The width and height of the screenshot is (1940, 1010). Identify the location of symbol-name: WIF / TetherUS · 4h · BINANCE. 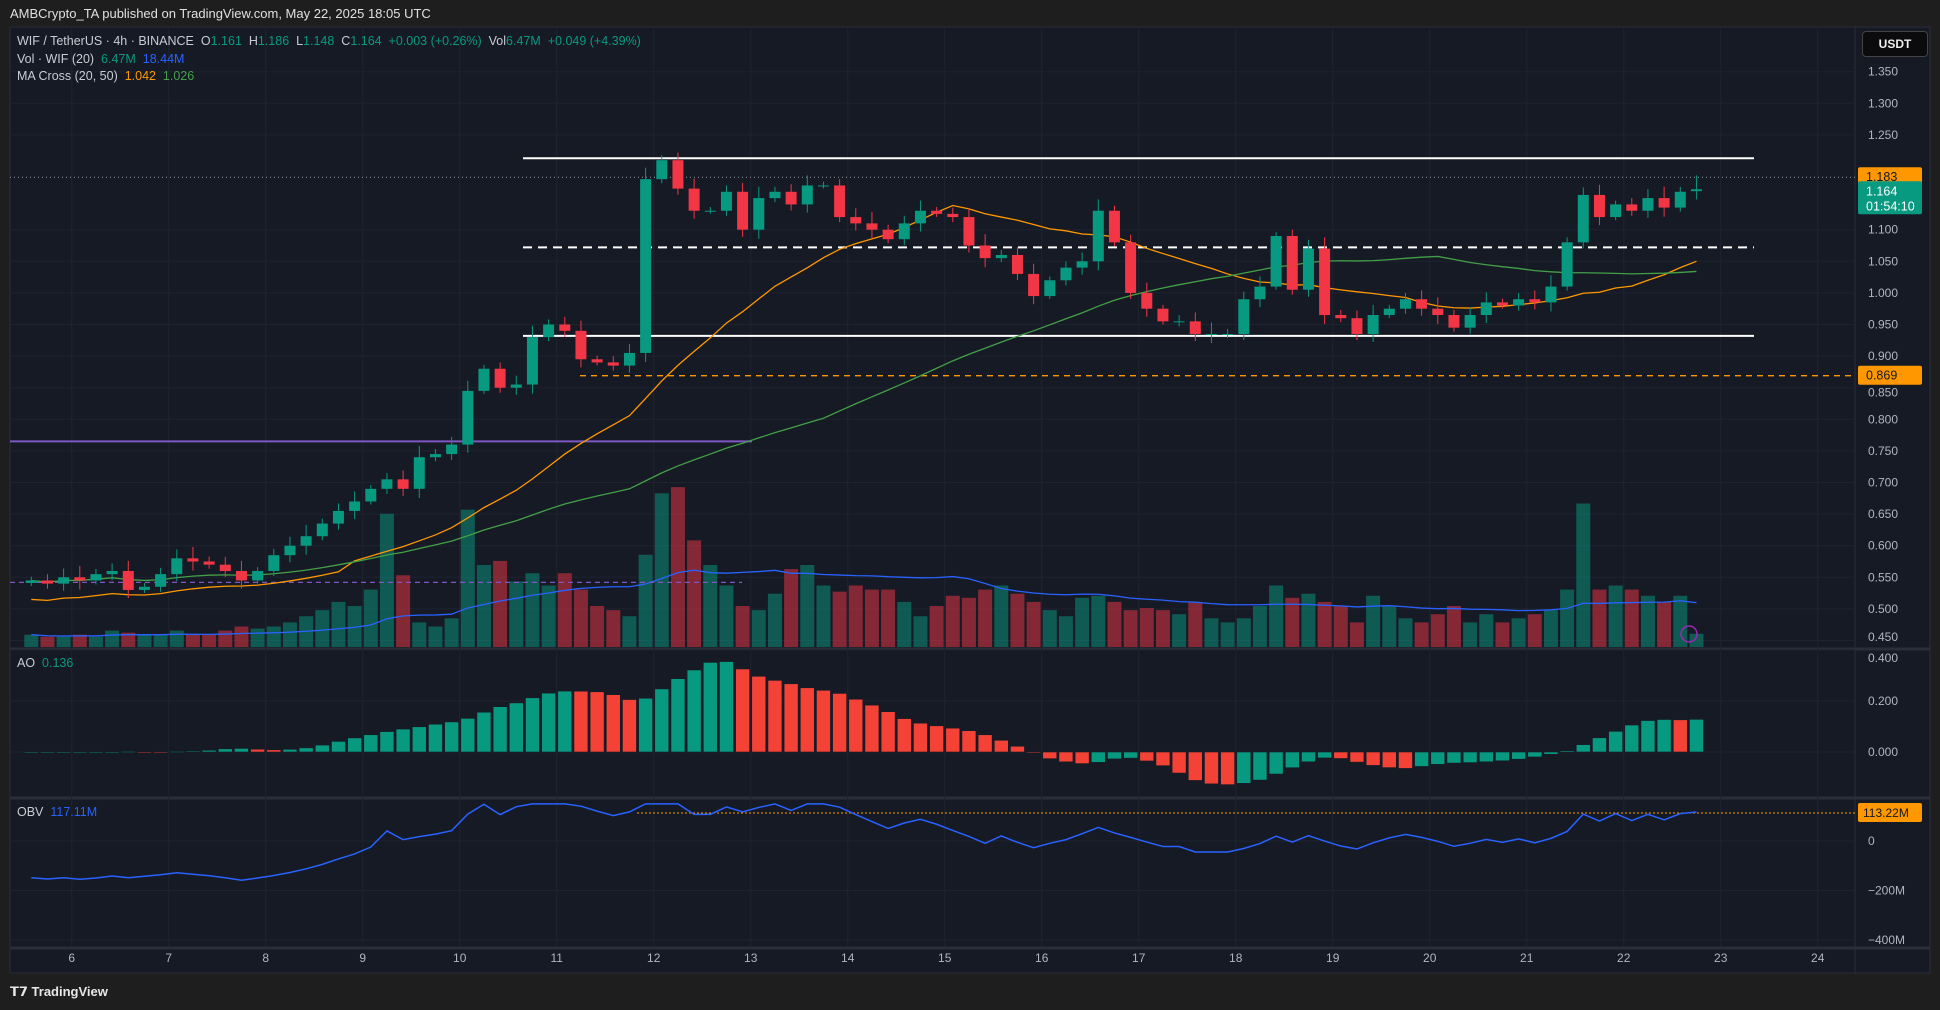
(105, 41).